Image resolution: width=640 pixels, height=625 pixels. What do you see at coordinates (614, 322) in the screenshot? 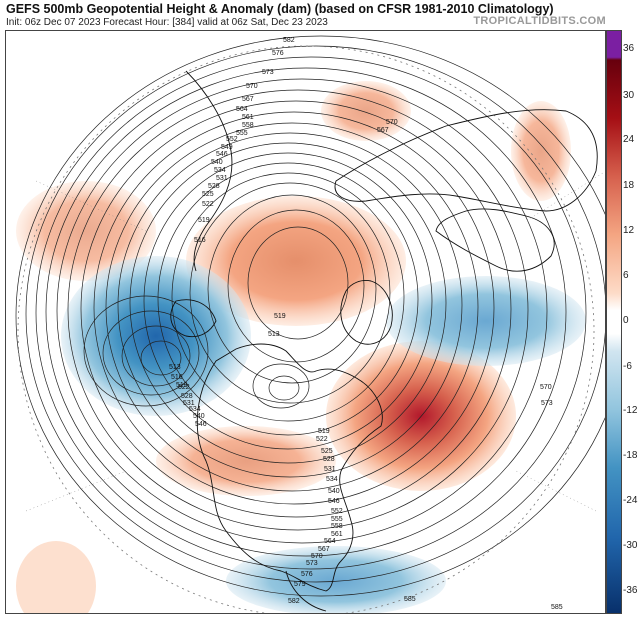
I see `anomaly-colorbar` at bounding box center [614, 322].